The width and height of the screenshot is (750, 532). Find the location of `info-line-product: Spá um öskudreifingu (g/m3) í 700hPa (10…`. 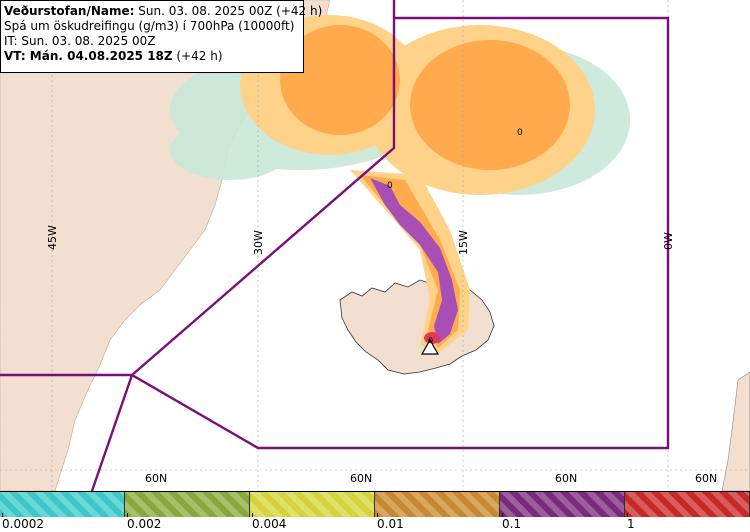

info-line-product: Spá um öskudreifingu (g/m3) í 700hPa (10… is located at coordinates (149, 26).